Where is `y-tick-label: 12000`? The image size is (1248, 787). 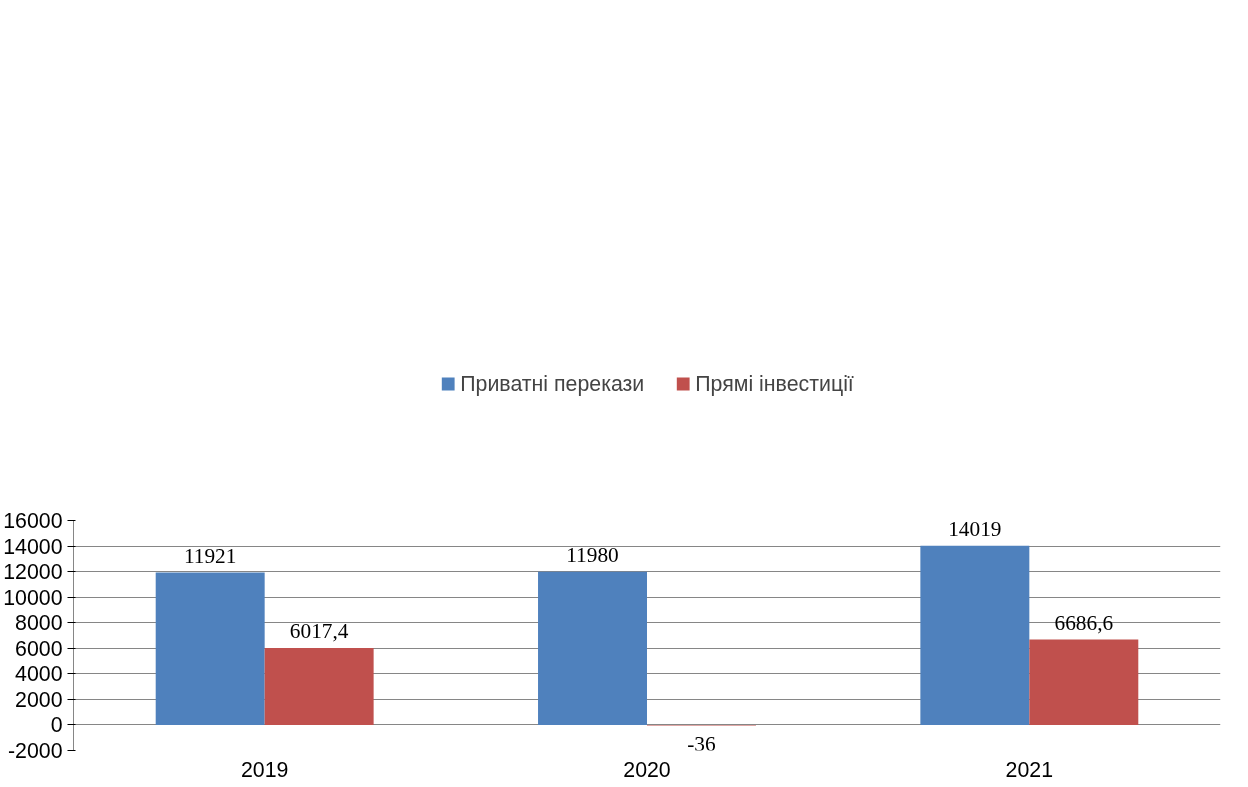 y-tick-label: 12000 is located at coordinates (33, 572).